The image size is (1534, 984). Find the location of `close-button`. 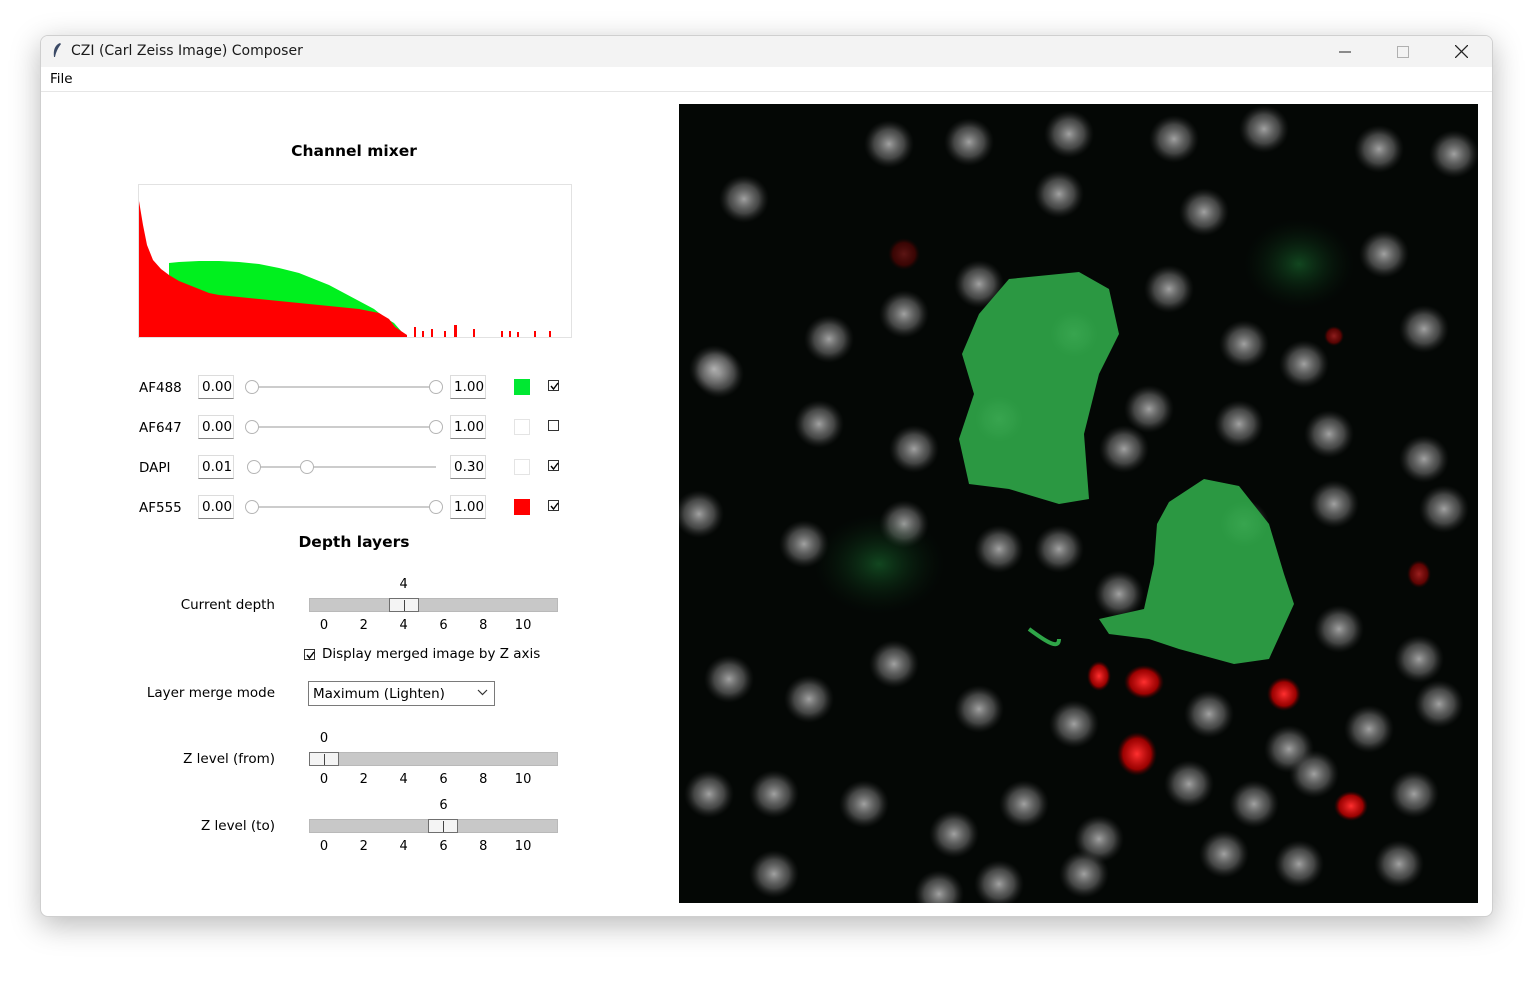

close-button is located at coordinates (1461, 51).